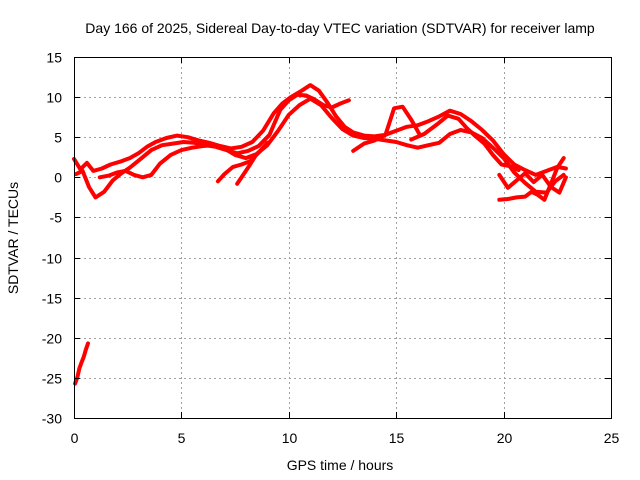  What do you see at coordinates (13, 238) in the screenshot?
I see `y-axis-label: SDTVAR / TECUs` at bounding box center [13, 238].